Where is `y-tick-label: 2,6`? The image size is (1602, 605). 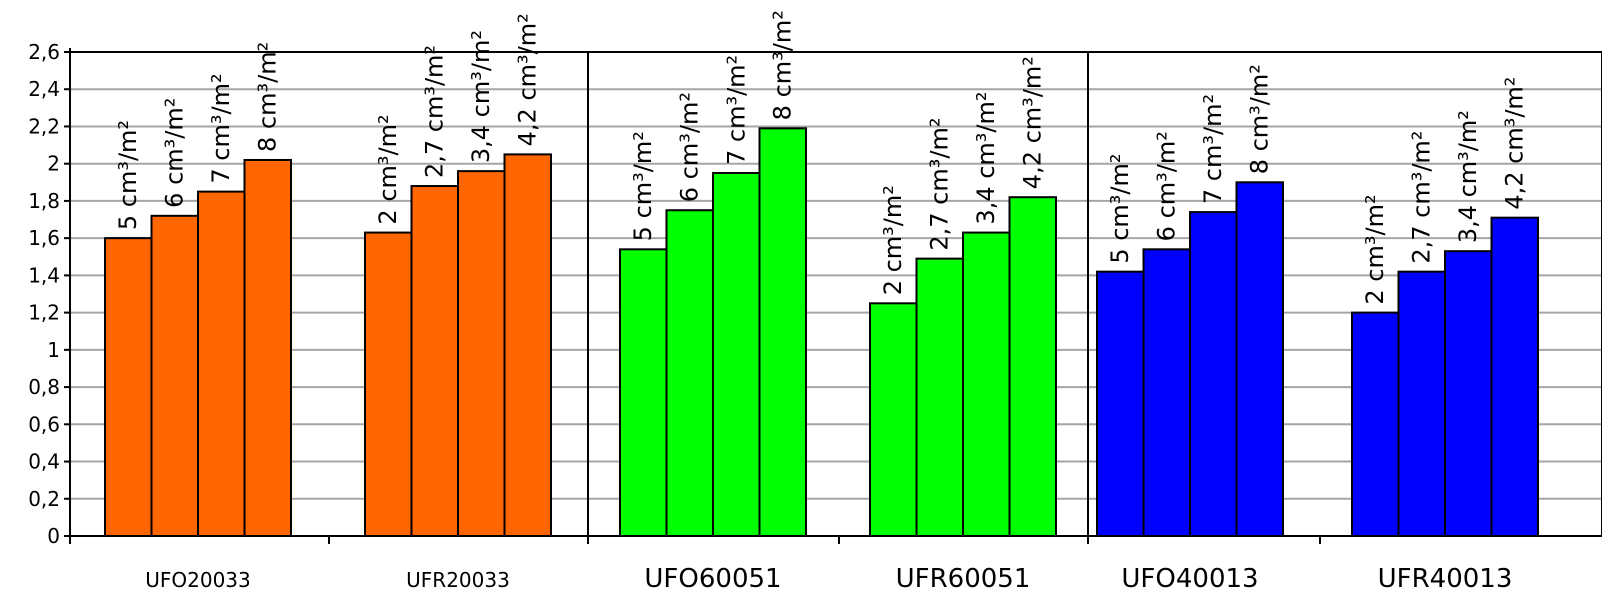 y-tick-label: 2,6 is located at coordinates (44, 52).